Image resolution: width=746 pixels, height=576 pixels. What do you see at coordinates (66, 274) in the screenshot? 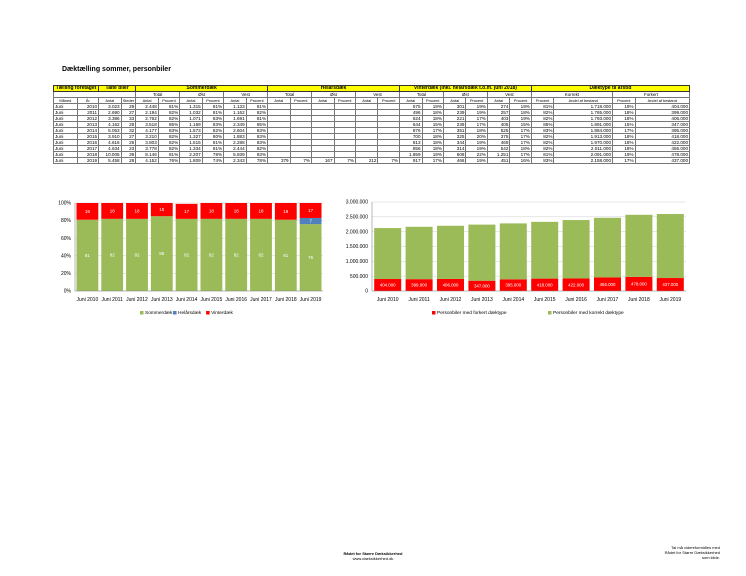
I see `y-tick-label: 20%` at bounding box center [66, 274].